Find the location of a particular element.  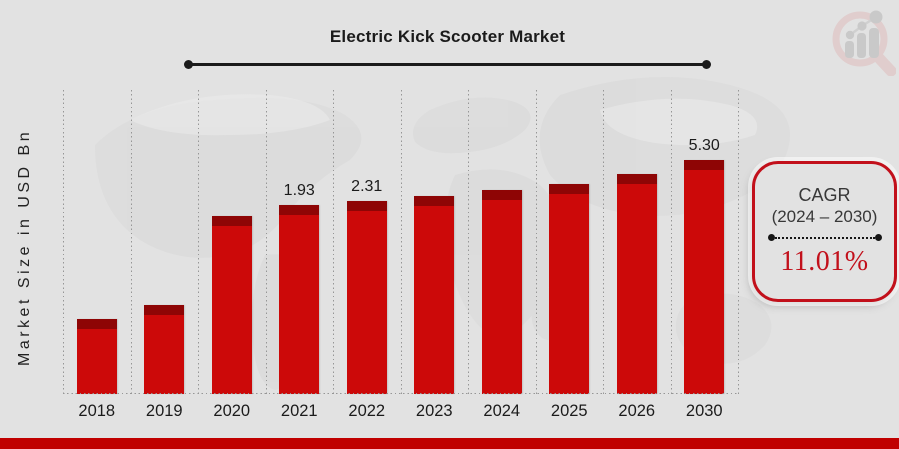

underline-left-dot-icon is located at coordinates (188, 64).